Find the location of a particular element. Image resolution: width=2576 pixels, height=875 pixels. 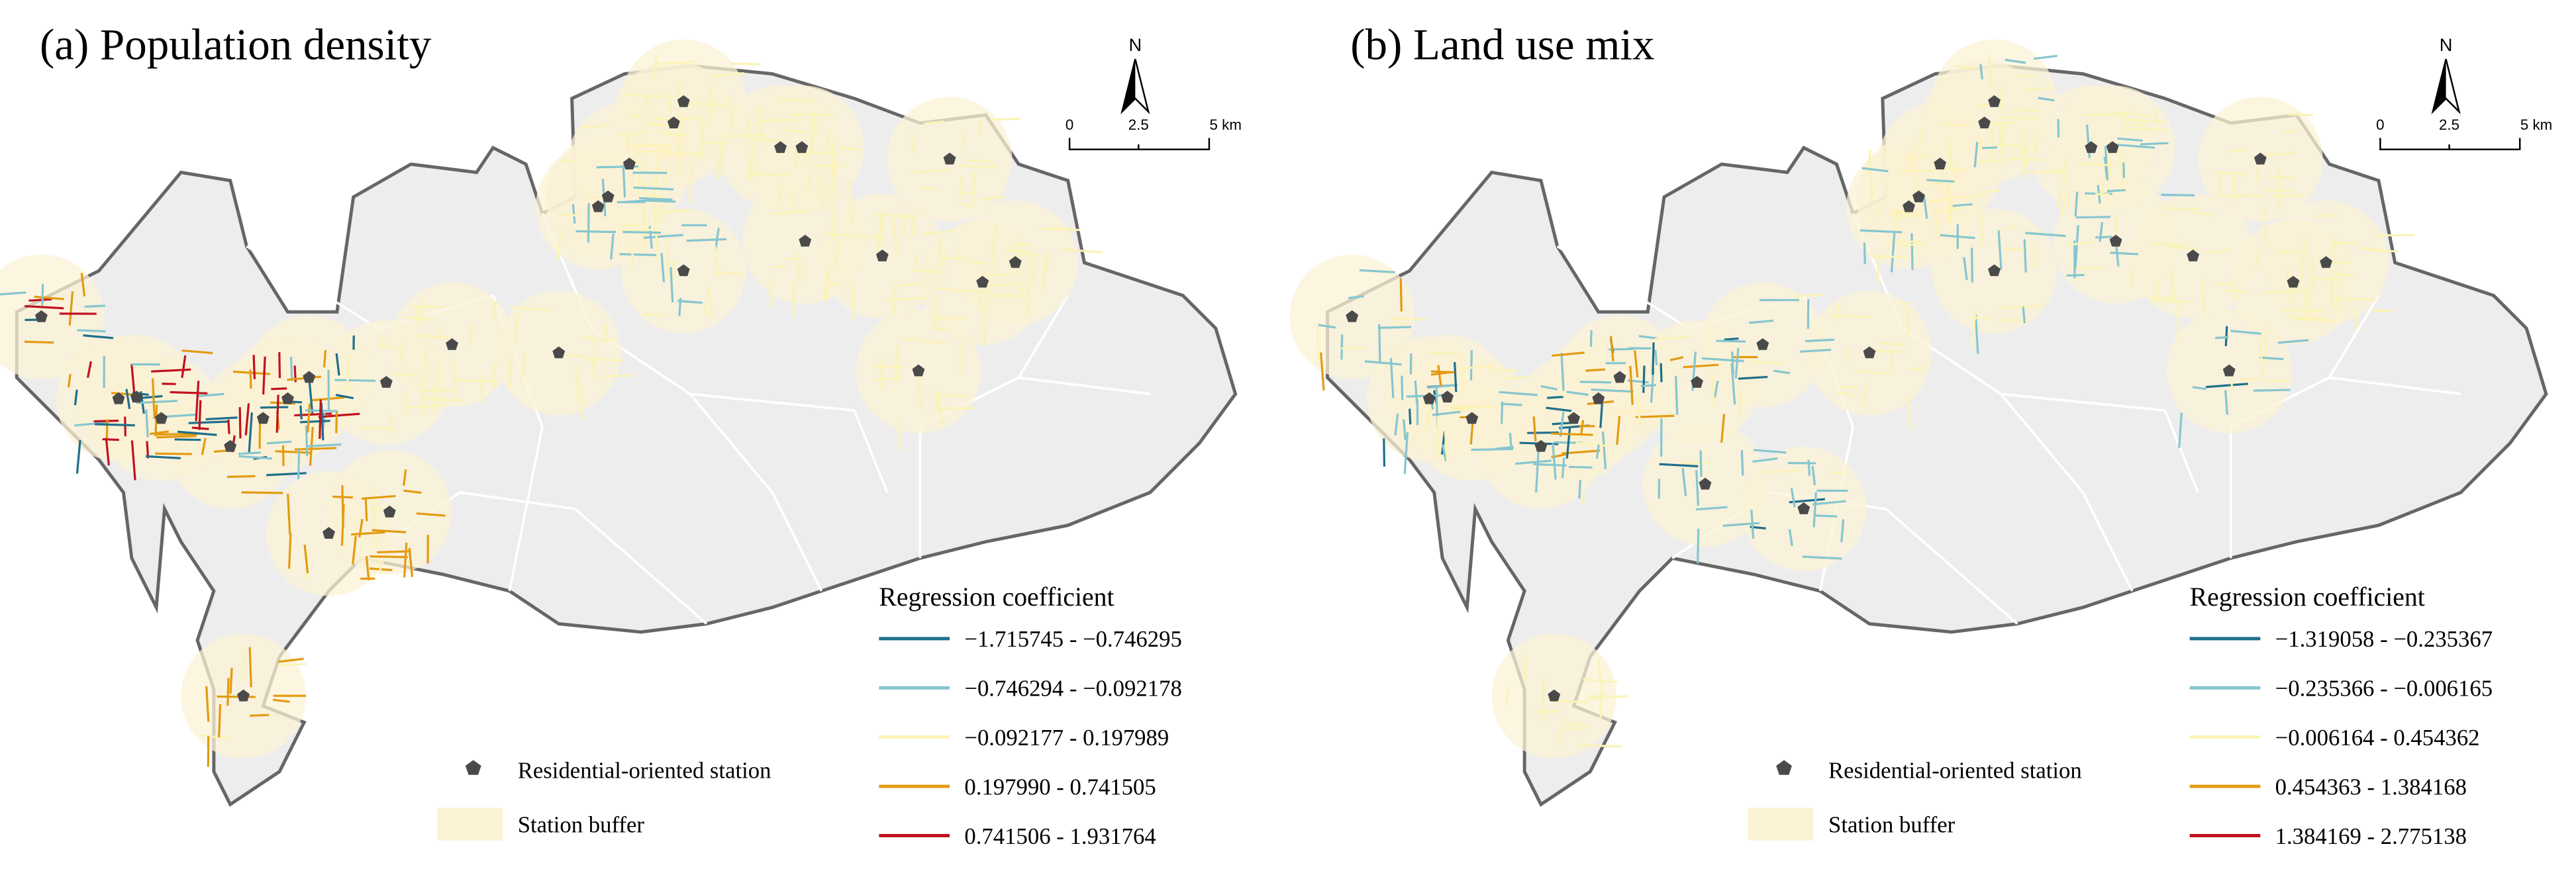

legend-label: 0.454363 - 1.384168 is located at coordinates (2371, 787).